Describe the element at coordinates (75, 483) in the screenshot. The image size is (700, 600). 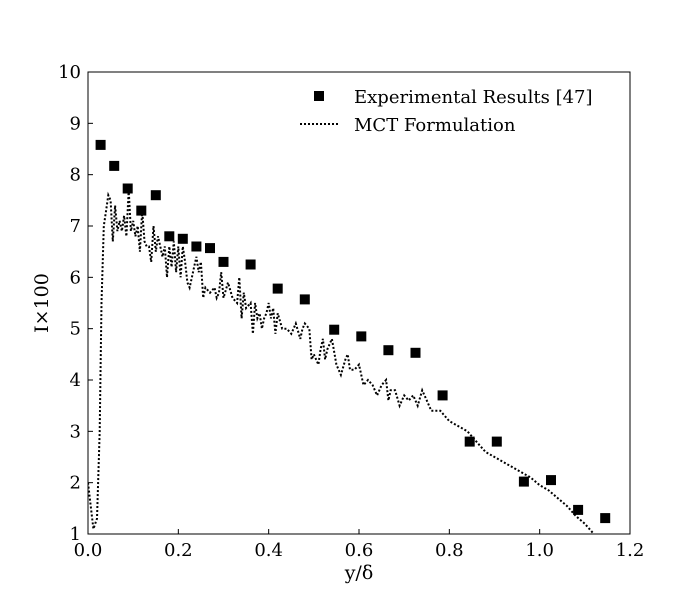
I see `y-tick-label: 2` at that location.